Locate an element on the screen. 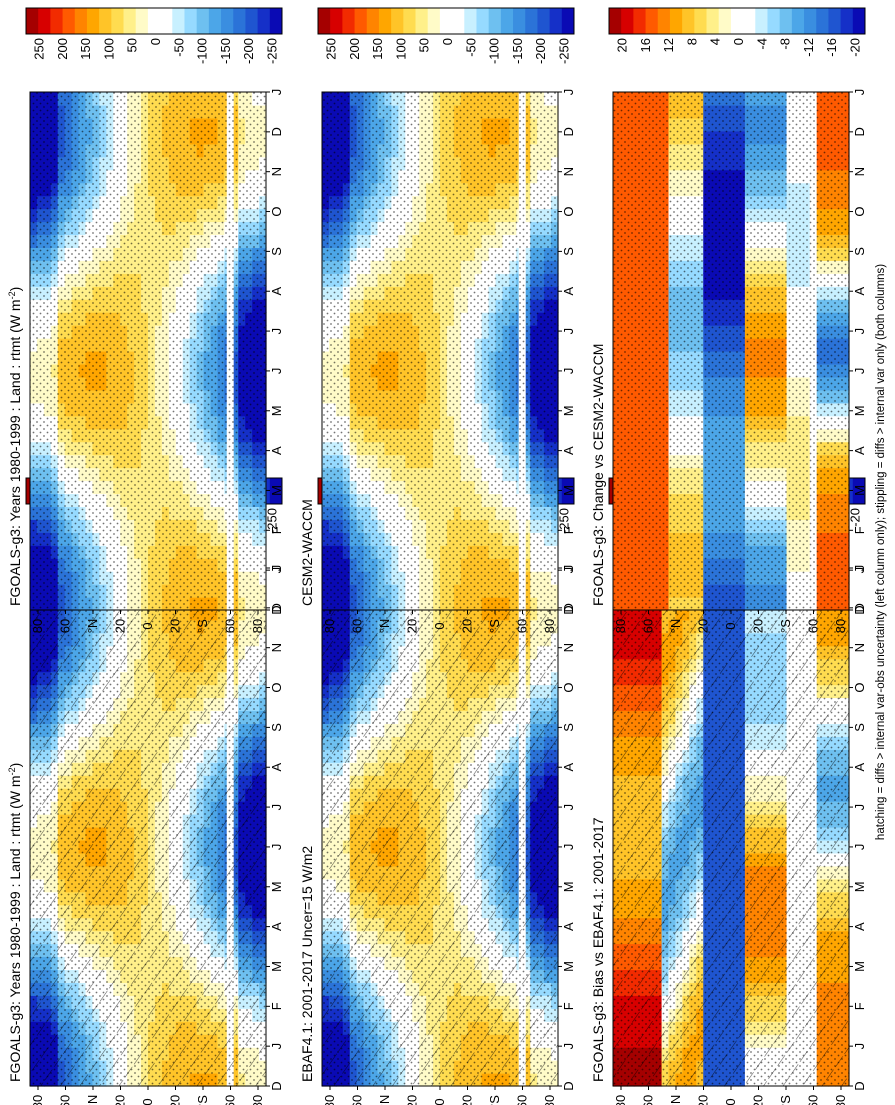 The height and width of the screenshot is (1105, 895). panel-title: EBAF4.1: 2001-2017 Uncer=15 W/m2 is located at coordinates (307, 964).